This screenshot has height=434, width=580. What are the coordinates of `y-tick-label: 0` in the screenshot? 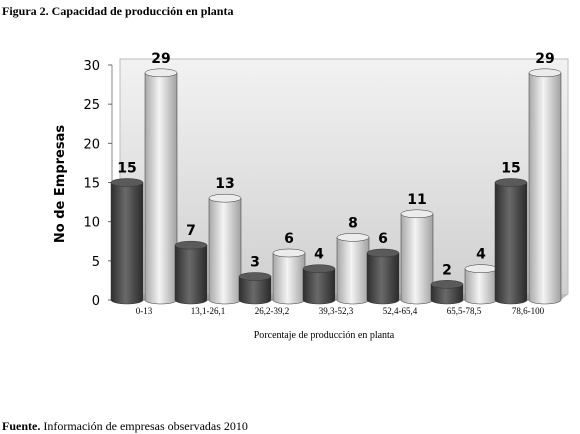 It's located at (96, 301).